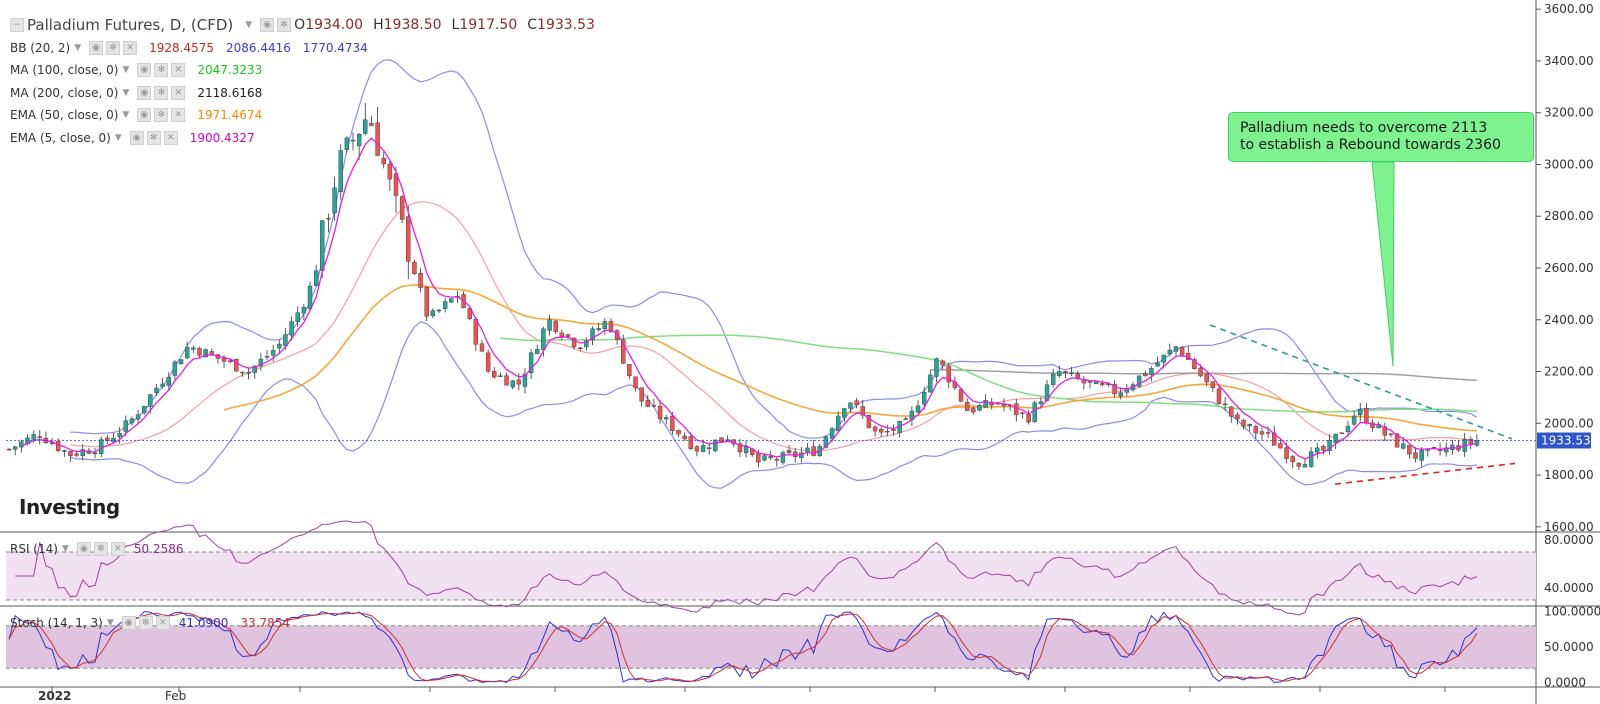 The image size is (1600, 704). I want to click on indicator-value: 1928.4575, so click(182, 47).